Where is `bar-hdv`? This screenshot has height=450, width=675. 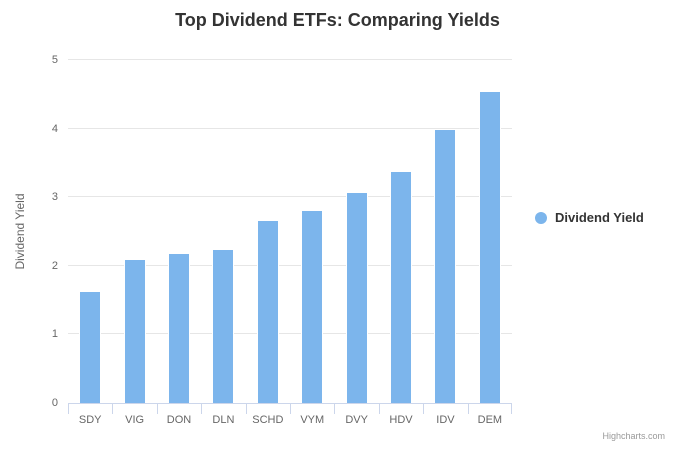
bar-hdv is located at coordinates (401, 287).